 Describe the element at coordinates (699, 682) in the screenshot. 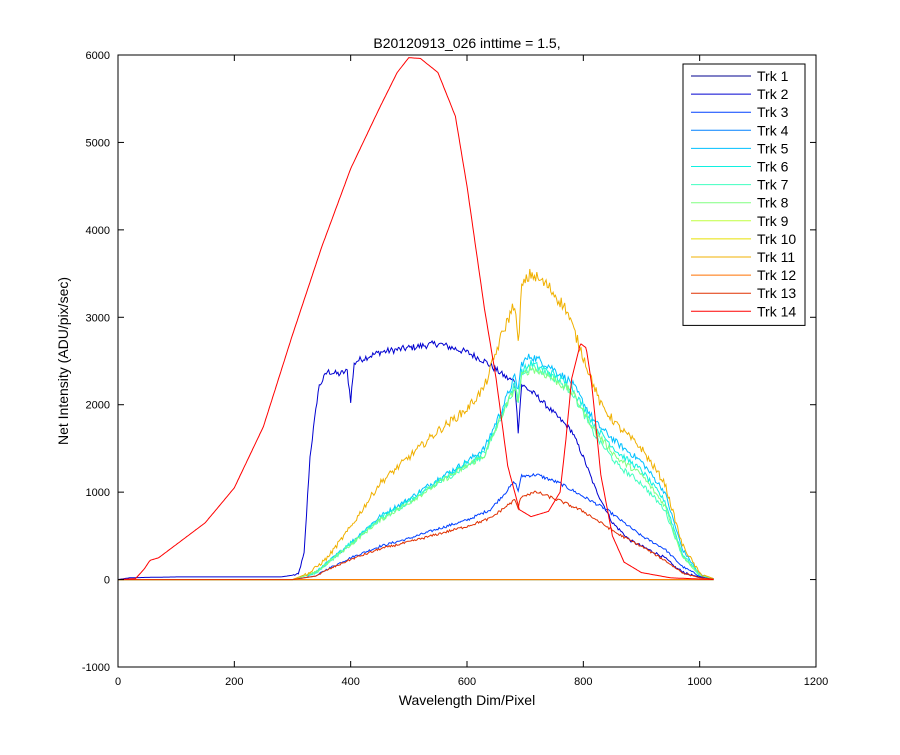

I see `x-tick-label: 1000` at that location.